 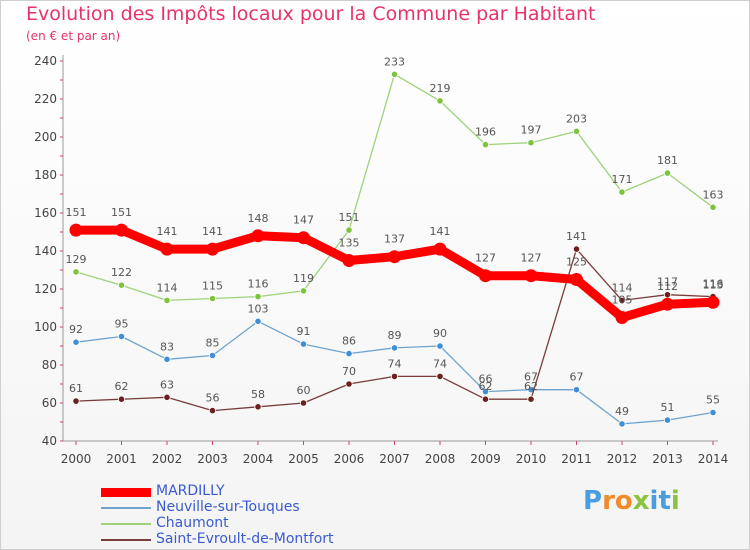 What do you see at coordinates (395, 335) in the screenshot?
I see `data-label-1: 89` at bounding box center [395, 335].